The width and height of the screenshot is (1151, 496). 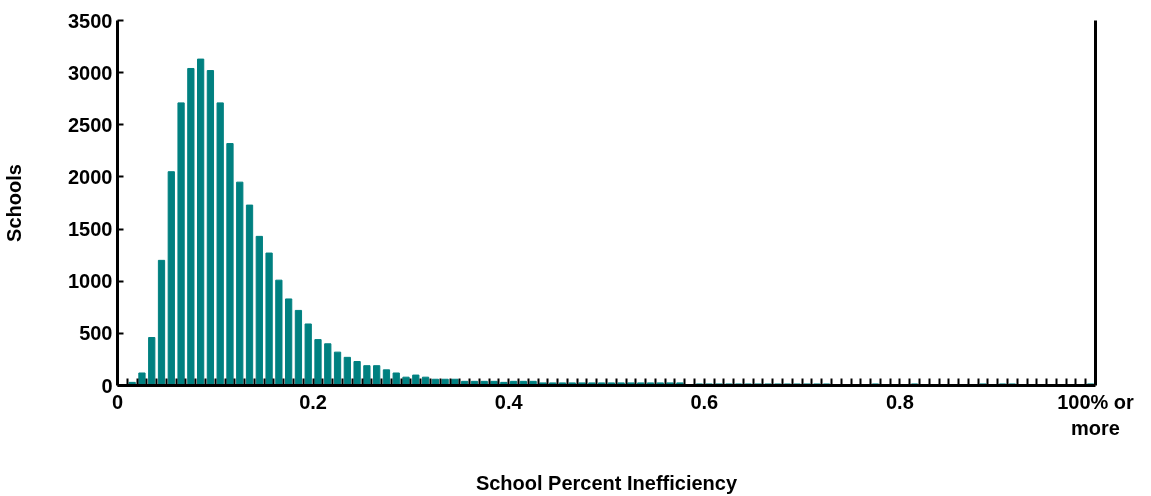 What do you see at coordinates (900, 401) in the screenshot?
I see `x-tick-label: 0.8` at bounding box center [900, 401].